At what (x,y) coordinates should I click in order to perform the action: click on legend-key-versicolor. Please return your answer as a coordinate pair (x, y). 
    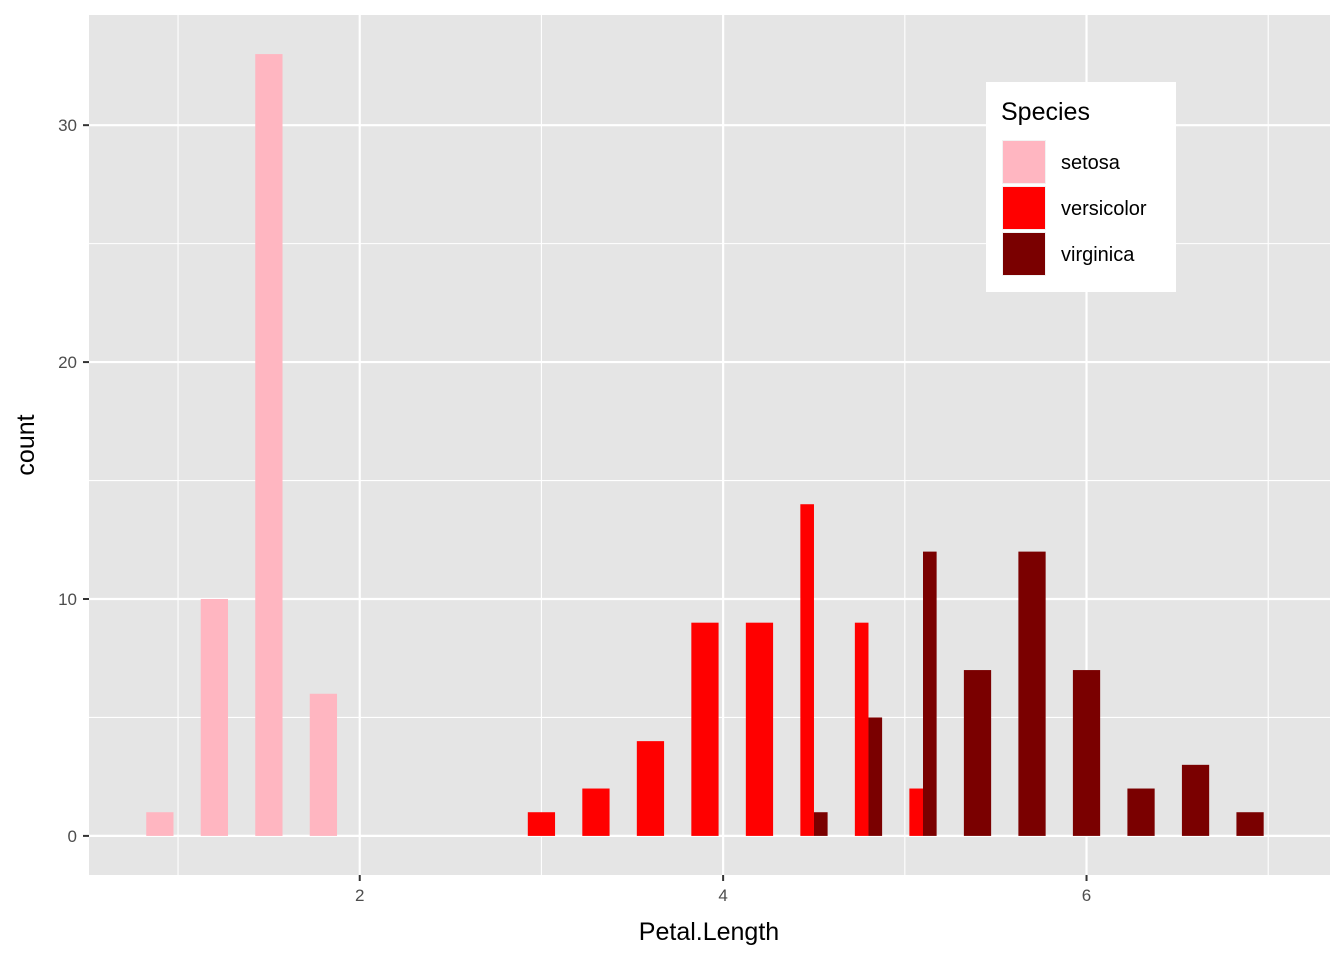
    Looking at the image, I should click on (1024, 208).